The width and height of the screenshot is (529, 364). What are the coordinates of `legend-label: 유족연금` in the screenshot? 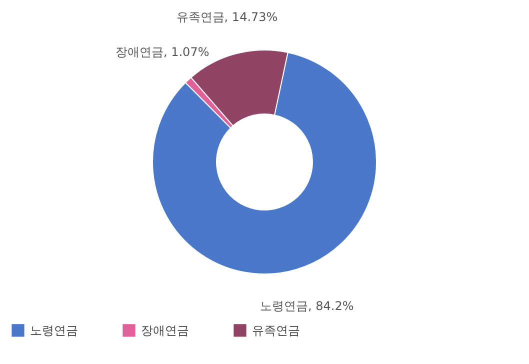 It's located at (276, 330).